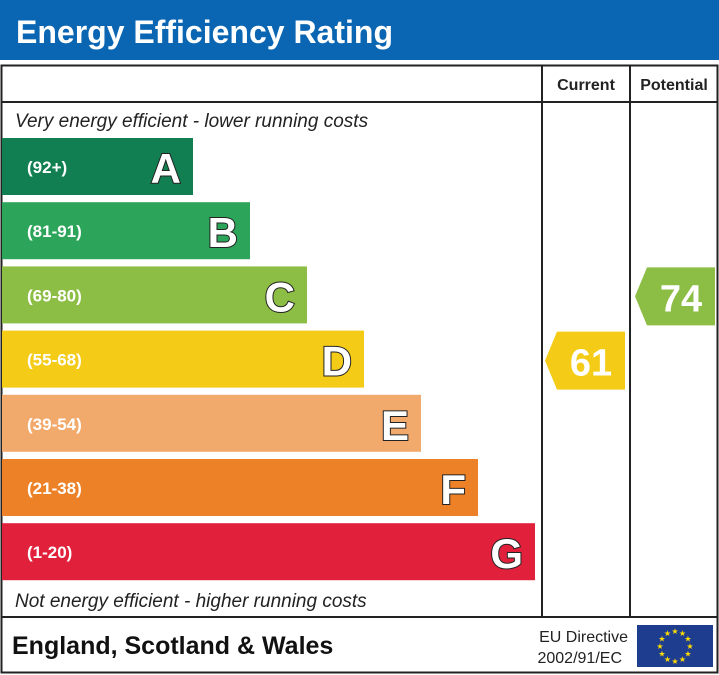  What do you see at coordinates (223, 232) in the screenshot?
I see `band-letter: B` at bounding box center [223, 232].